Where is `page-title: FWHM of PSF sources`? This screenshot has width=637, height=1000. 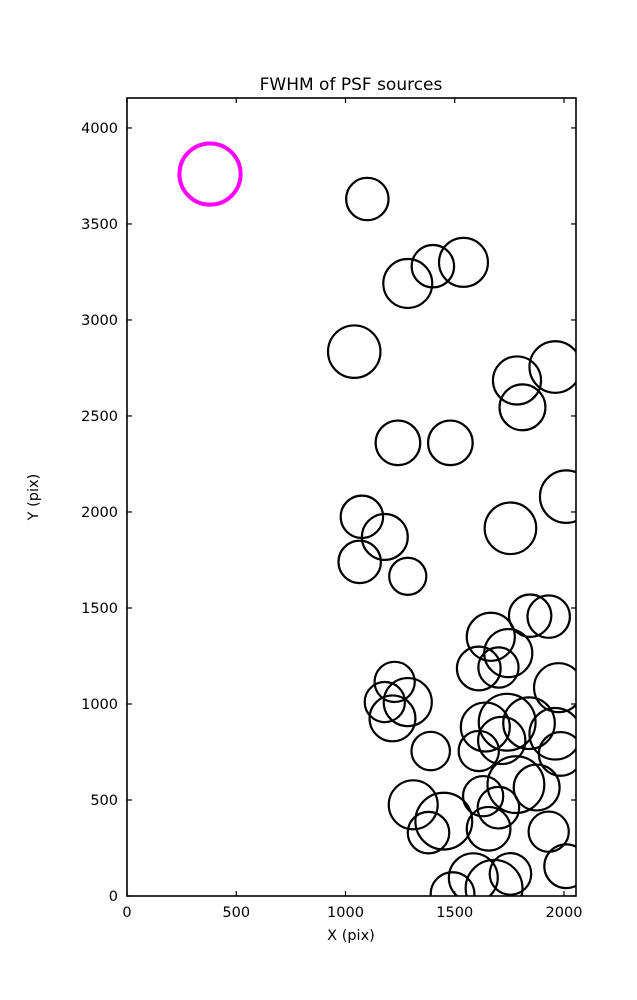
page-title: FWHM of PSF sources is located at coordinates (351, 85).